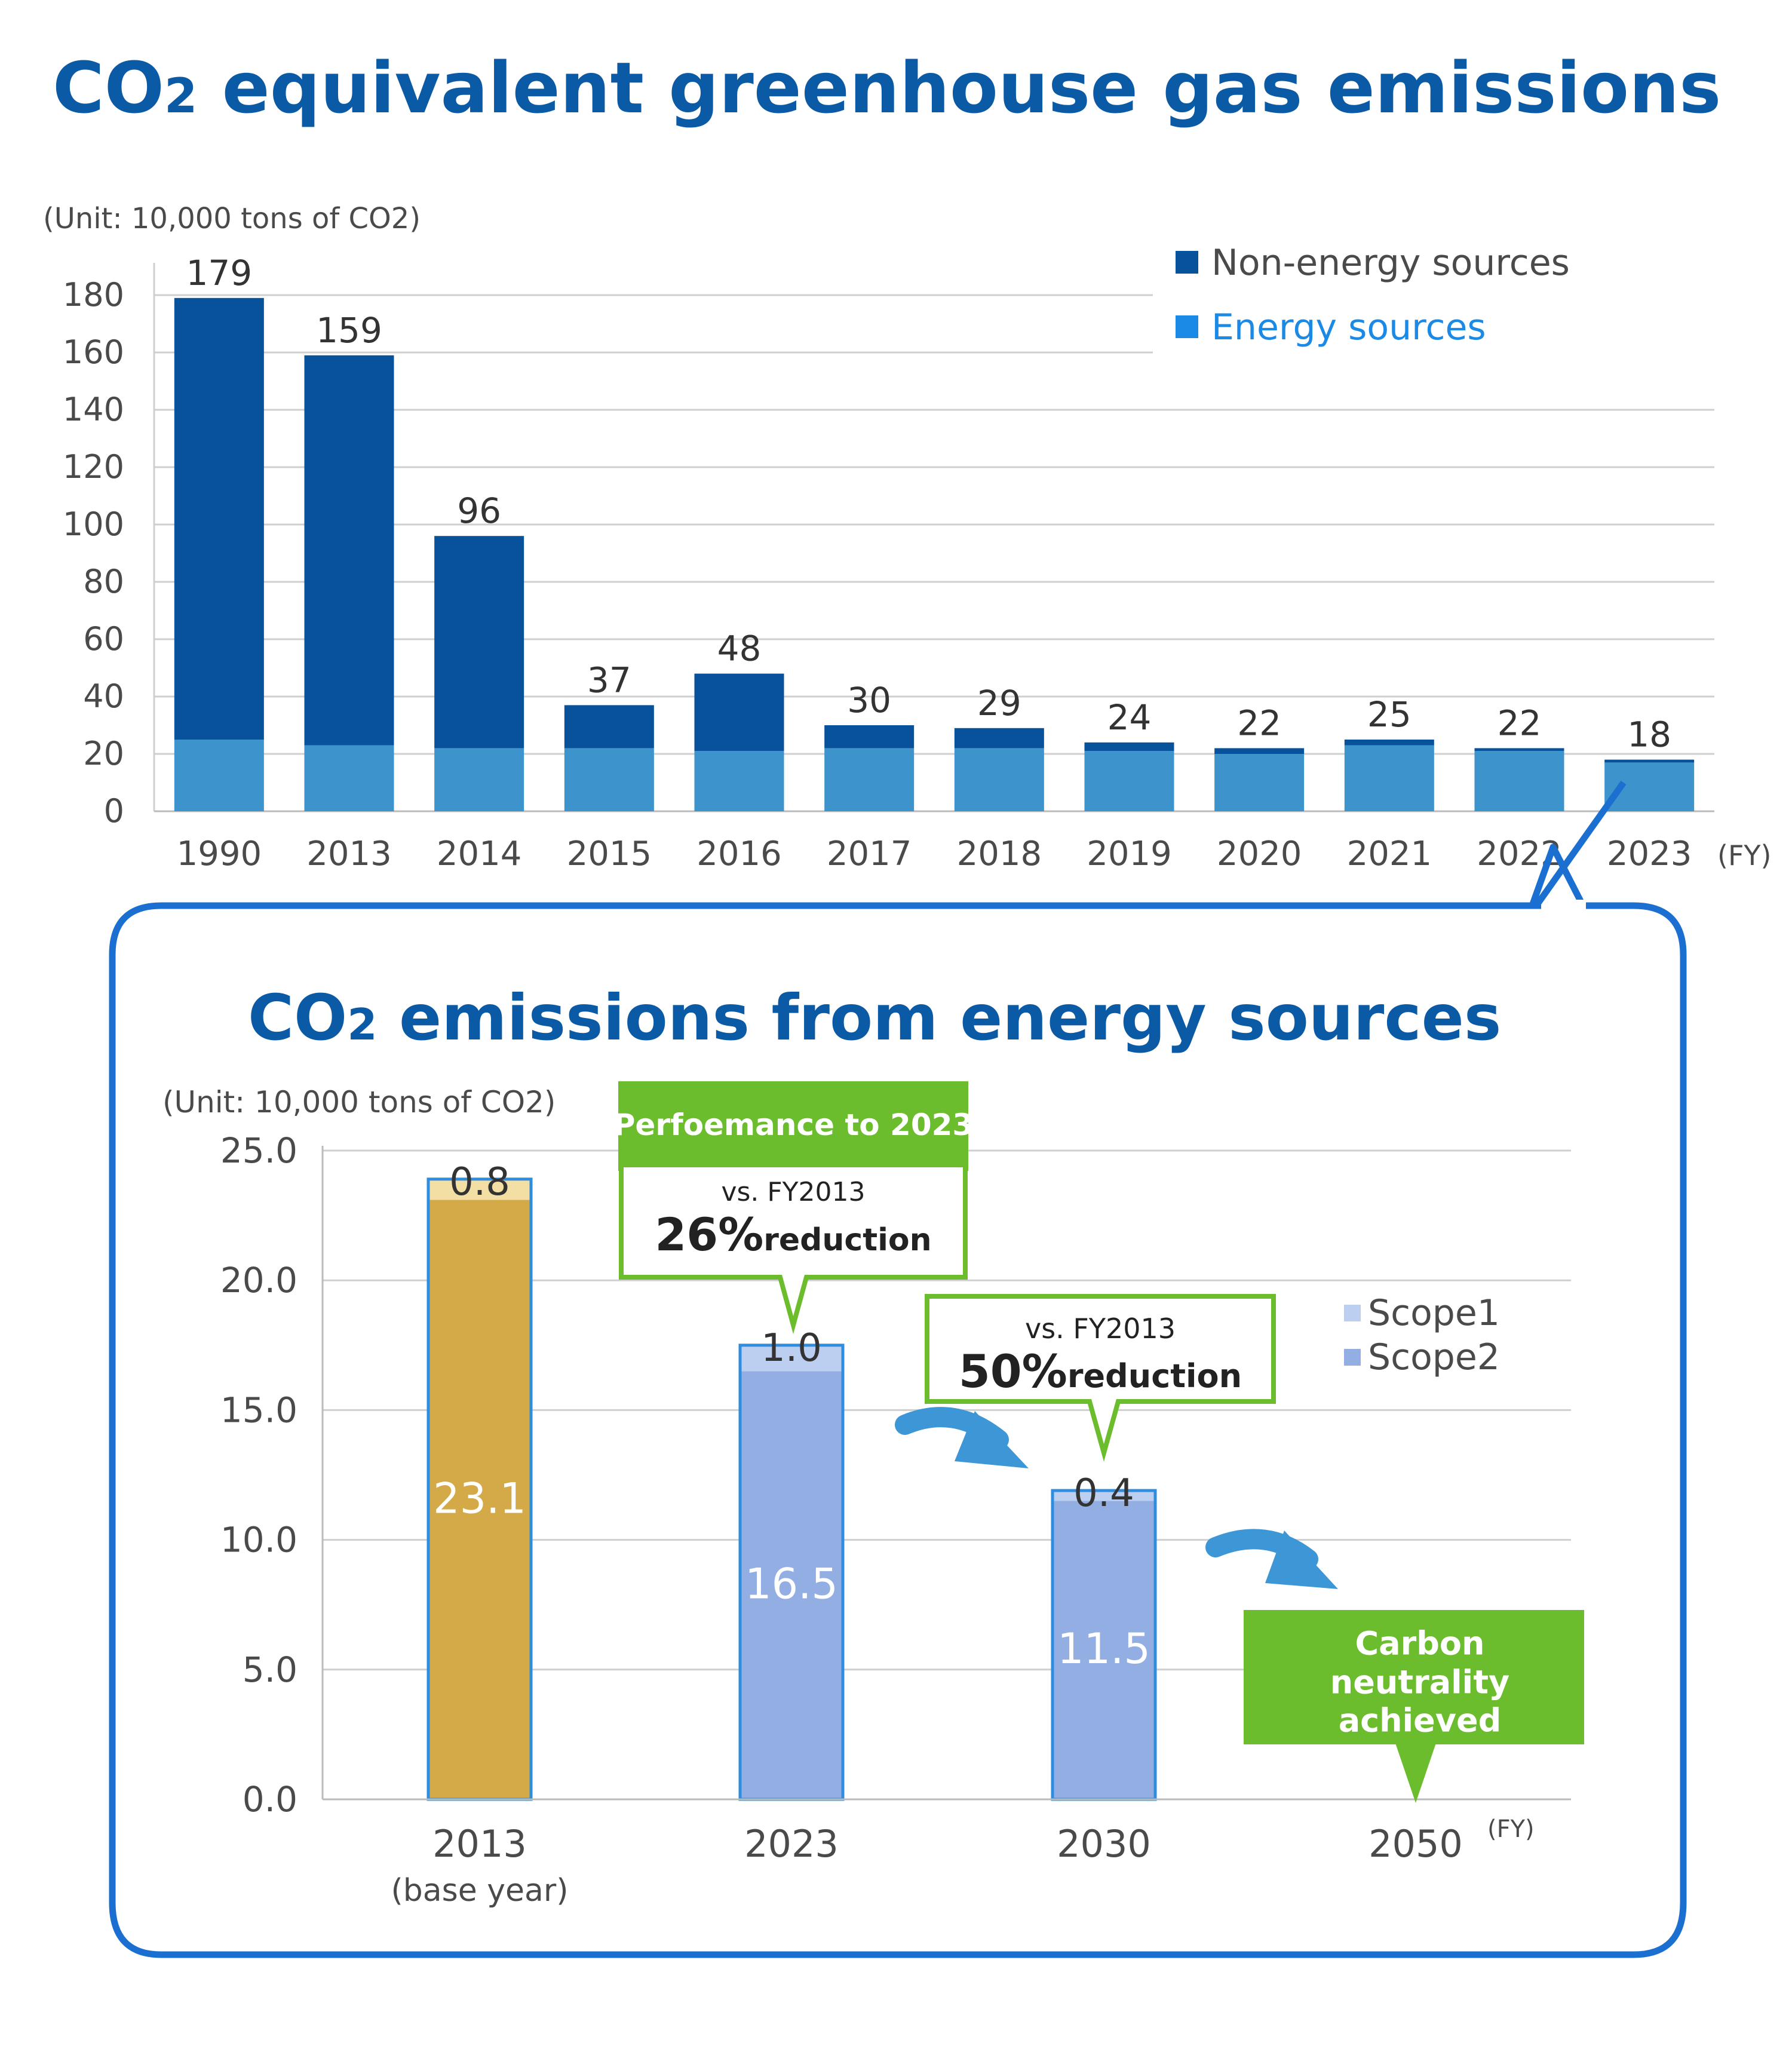  I want to click on y-tick-label: 120, so click(94, 467).